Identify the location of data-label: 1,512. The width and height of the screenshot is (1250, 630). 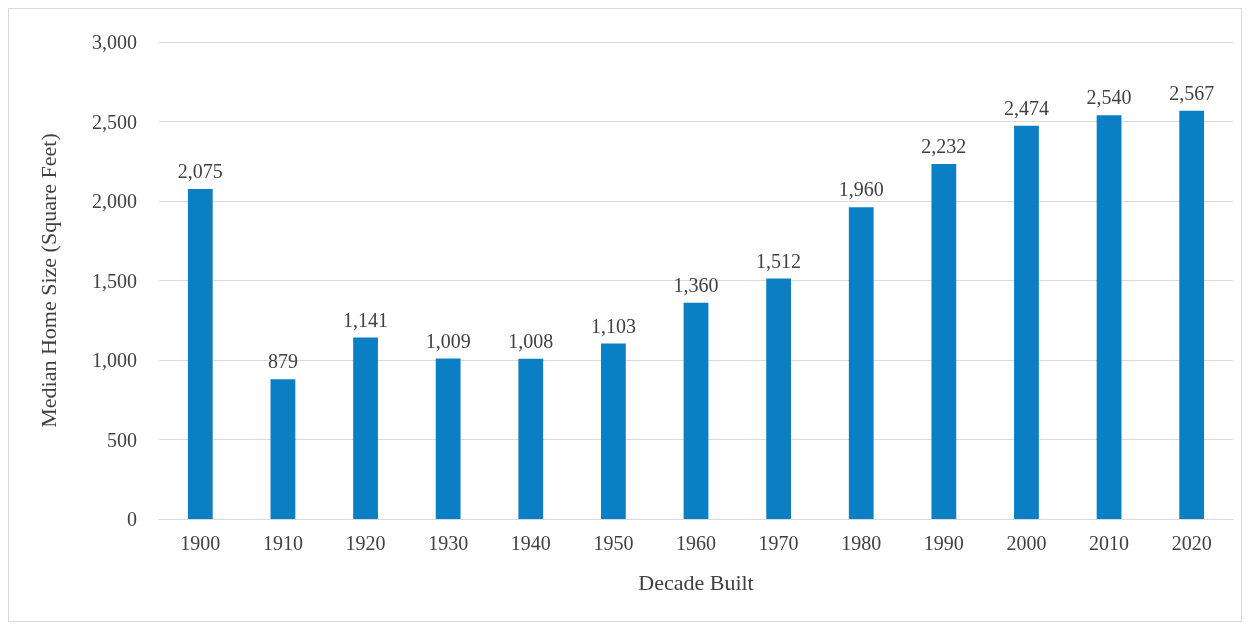
(779, 260).